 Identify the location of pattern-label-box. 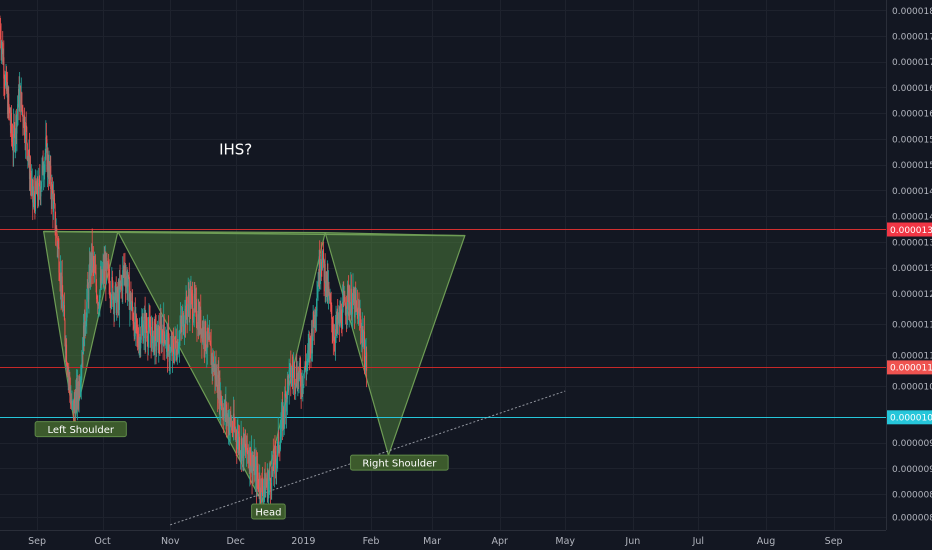
(399, 462).